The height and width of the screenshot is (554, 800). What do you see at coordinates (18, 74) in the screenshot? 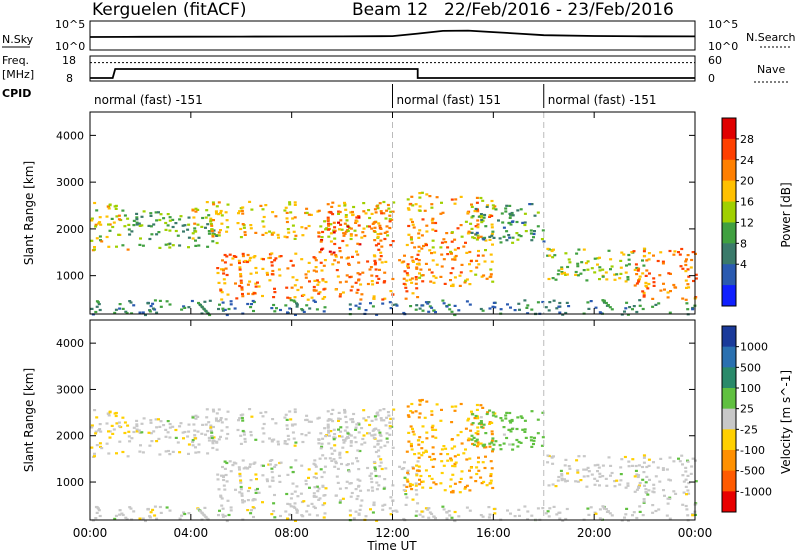
I see `freq-unit-label: [MHz]` at bounding box center [18, 74].